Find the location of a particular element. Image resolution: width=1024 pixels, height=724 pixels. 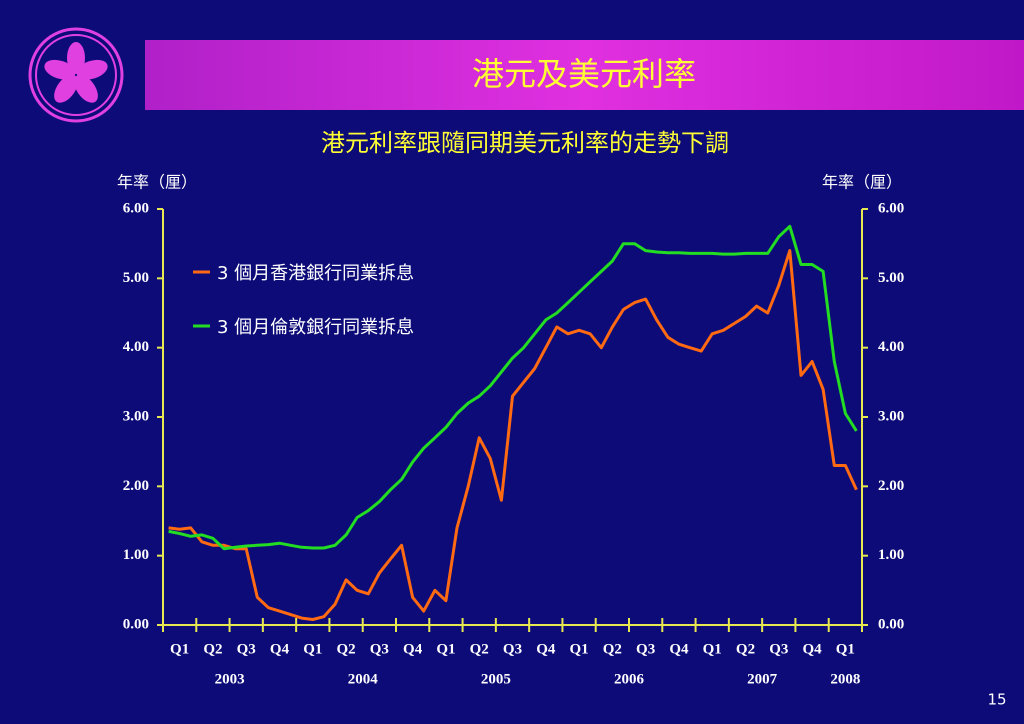

y2-tick-label: 4.00 is located at coordinates (891, 347).